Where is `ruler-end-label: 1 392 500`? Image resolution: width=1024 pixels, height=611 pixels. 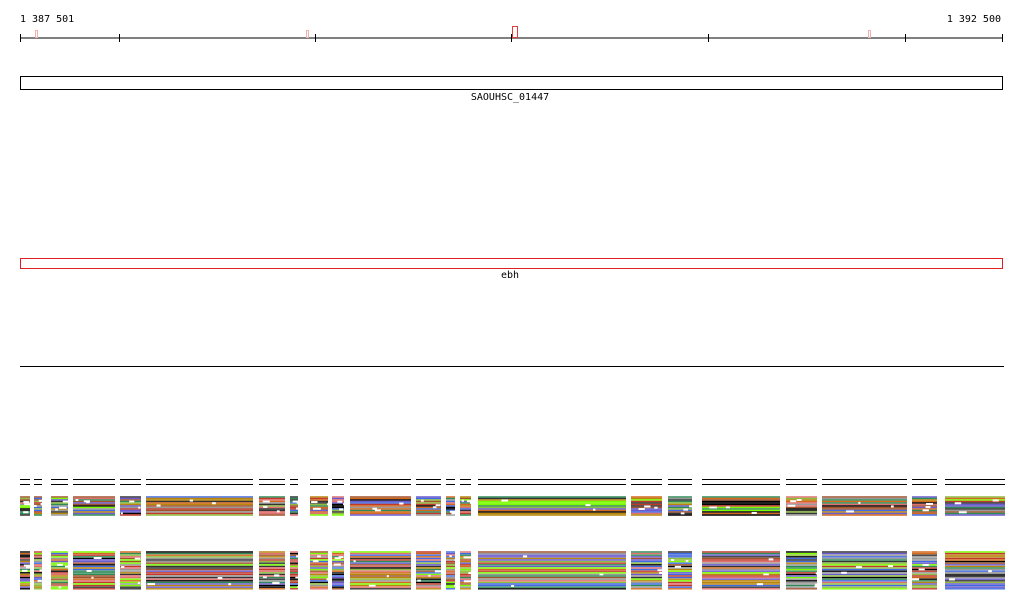
ruler-end-label: 1 392 500 is located at coordinates (974, 19).